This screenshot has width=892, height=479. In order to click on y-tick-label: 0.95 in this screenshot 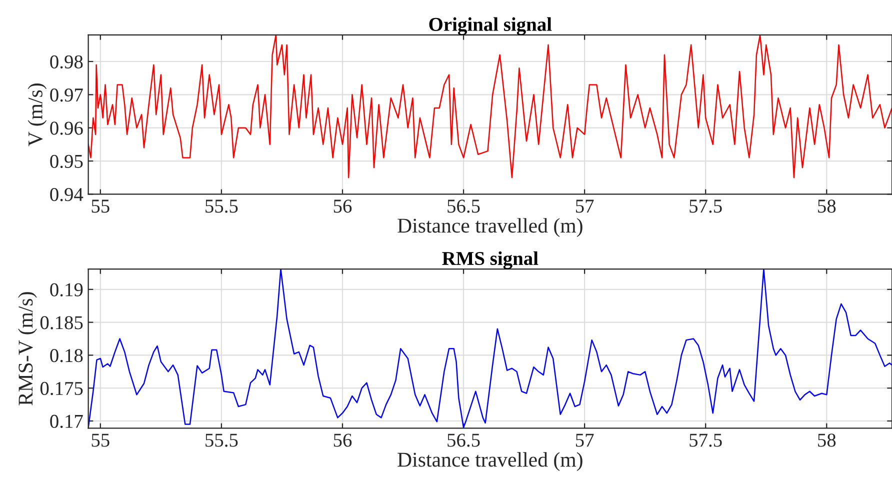, I will do `click(66, 161)`.